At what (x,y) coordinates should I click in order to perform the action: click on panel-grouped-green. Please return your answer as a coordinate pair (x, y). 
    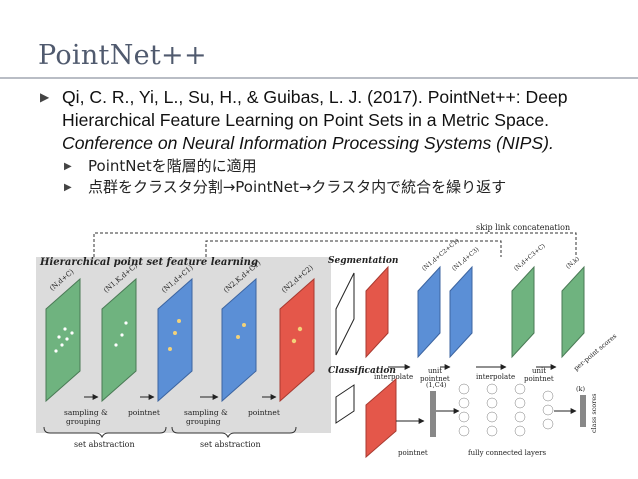
    Looking at the image, I should click on (119, 340).